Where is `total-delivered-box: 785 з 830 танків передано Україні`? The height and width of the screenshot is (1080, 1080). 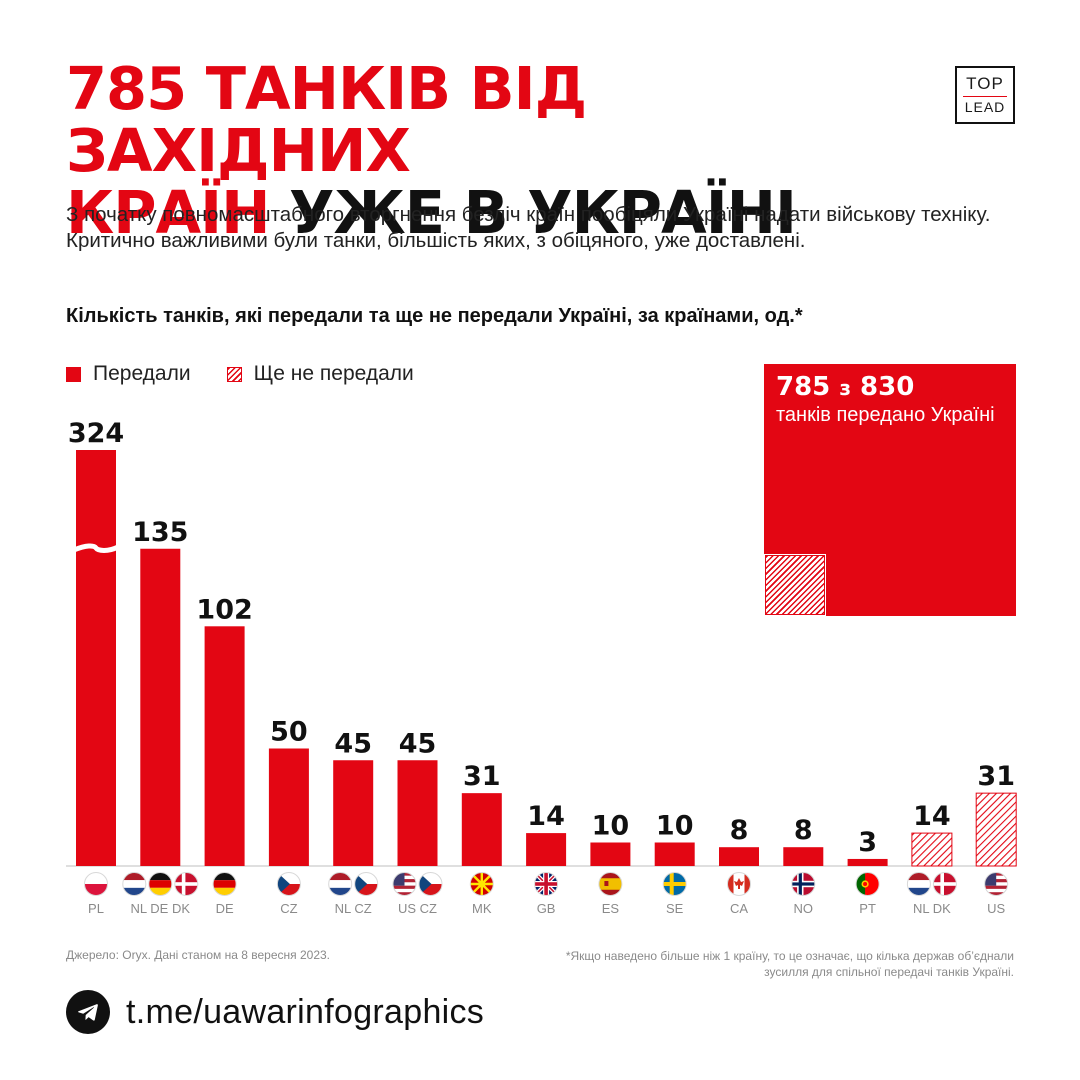
total-delivered-box: 785 з 830 танків передано Україні is located at coordinates (890, 490).